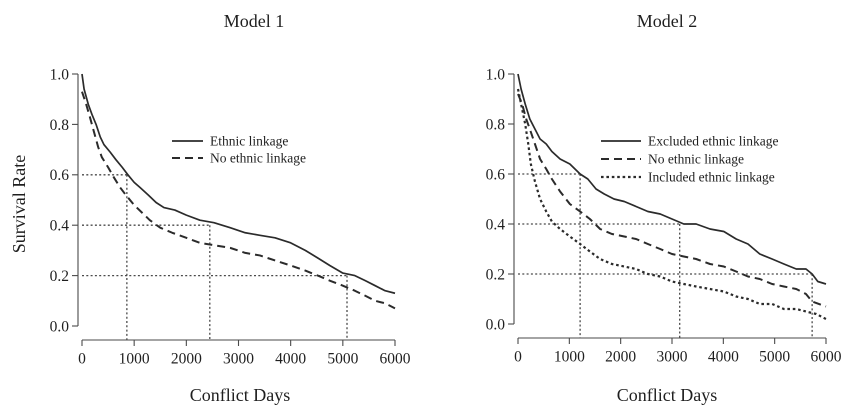 This screenshot has height=408, width=847. What do you see at coordinates (713, 141) in the screenshot?
I see `legend-label: Excluded ethnic linkage` at bounding box center [713, 141].